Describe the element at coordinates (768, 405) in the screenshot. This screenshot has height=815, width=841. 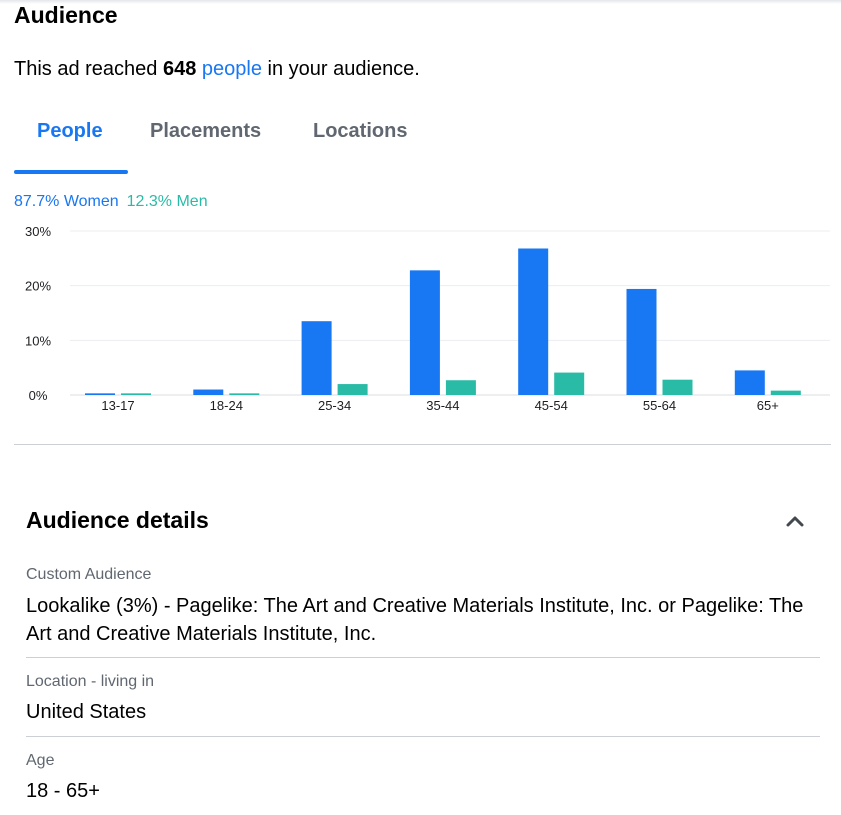
I see `x-tick-label: 65+` at that location.